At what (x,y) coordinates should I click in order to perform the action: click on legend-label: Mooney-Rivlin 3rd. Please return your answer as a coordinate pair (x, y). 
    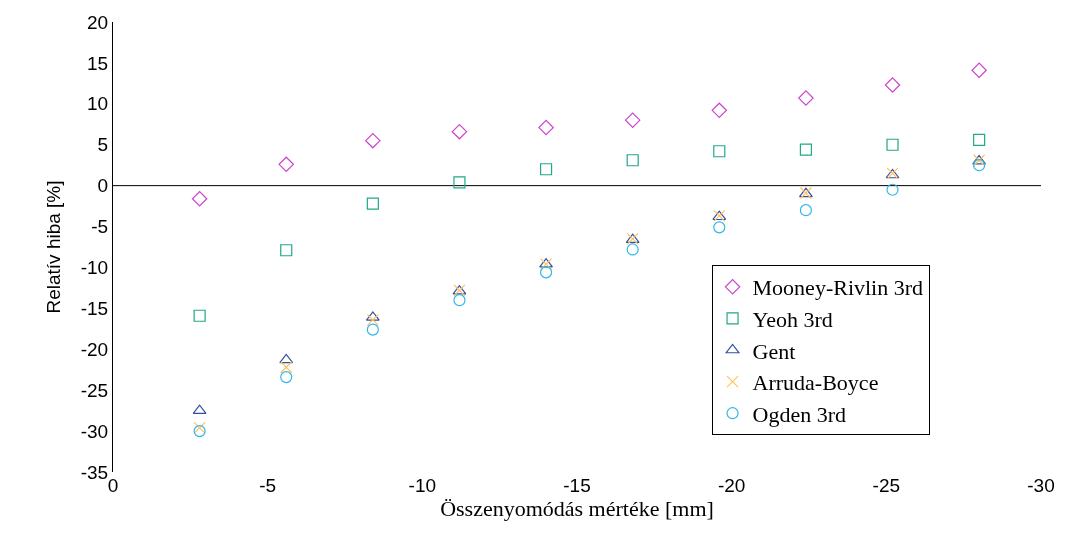
    Looking at the image, I should click on (838, 288).